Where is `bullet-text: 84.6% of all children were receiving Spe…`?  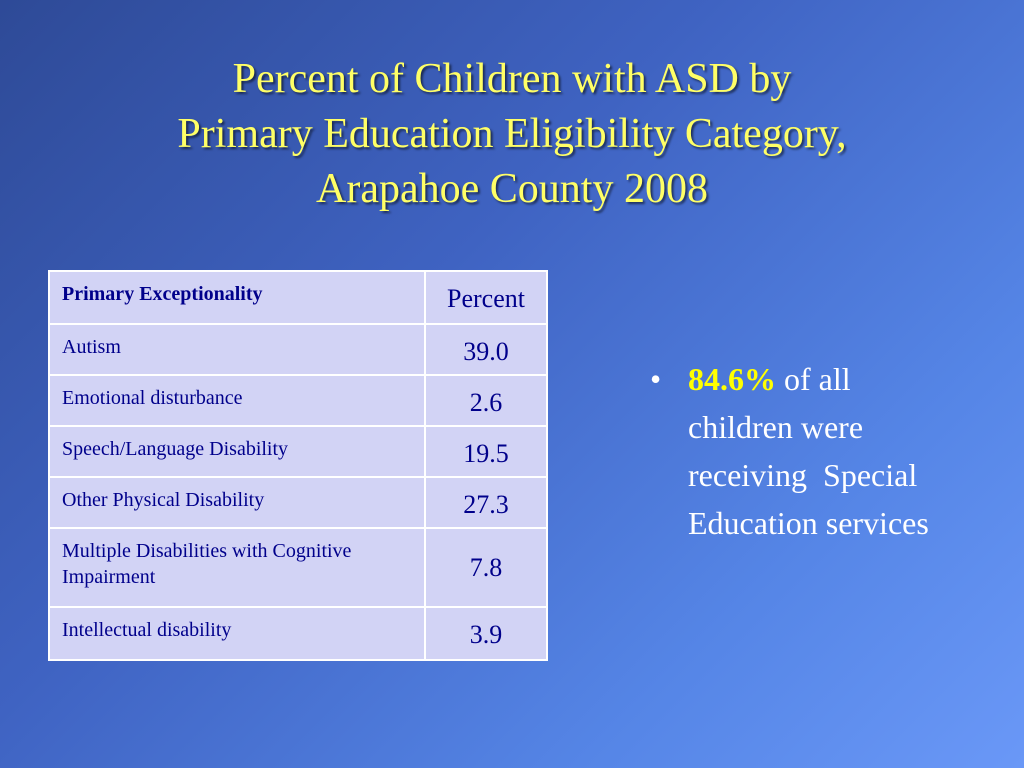 bullet-text: 84.6% of all children were receiving Spe… is located at coordinates (848, 451).